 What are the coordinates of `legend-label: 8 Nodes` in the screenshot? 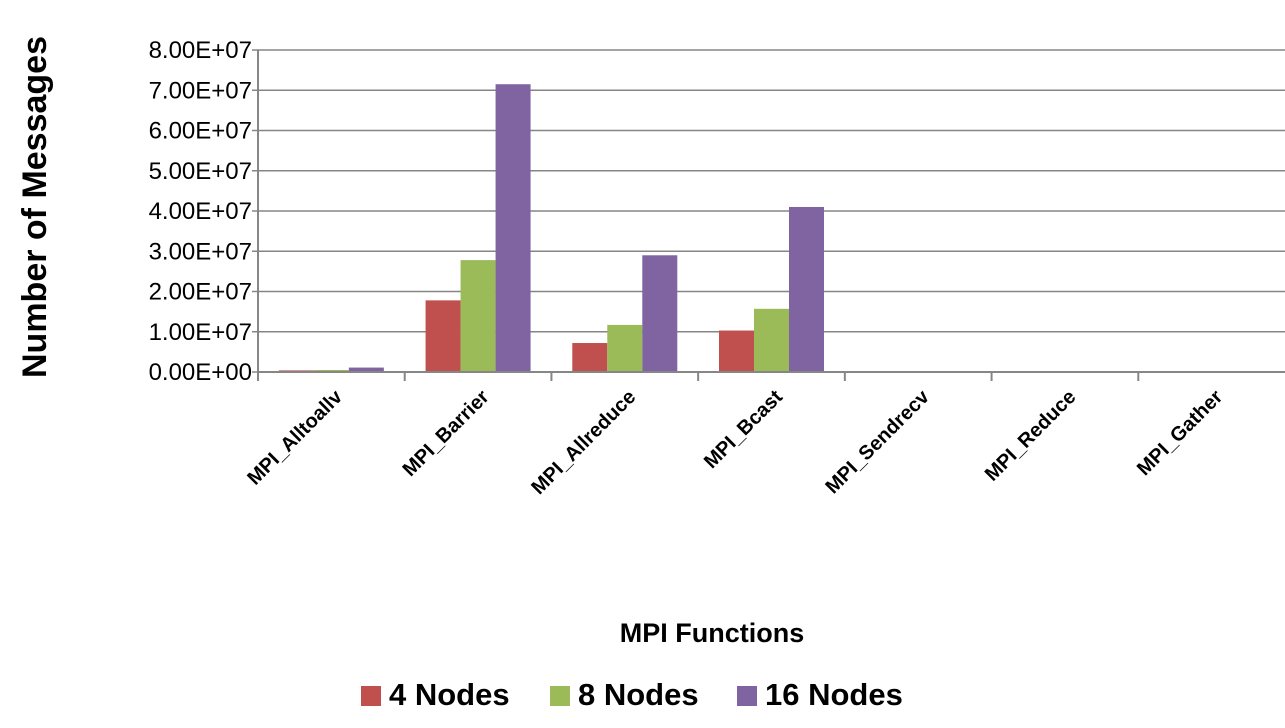 It's located at (638, 694).